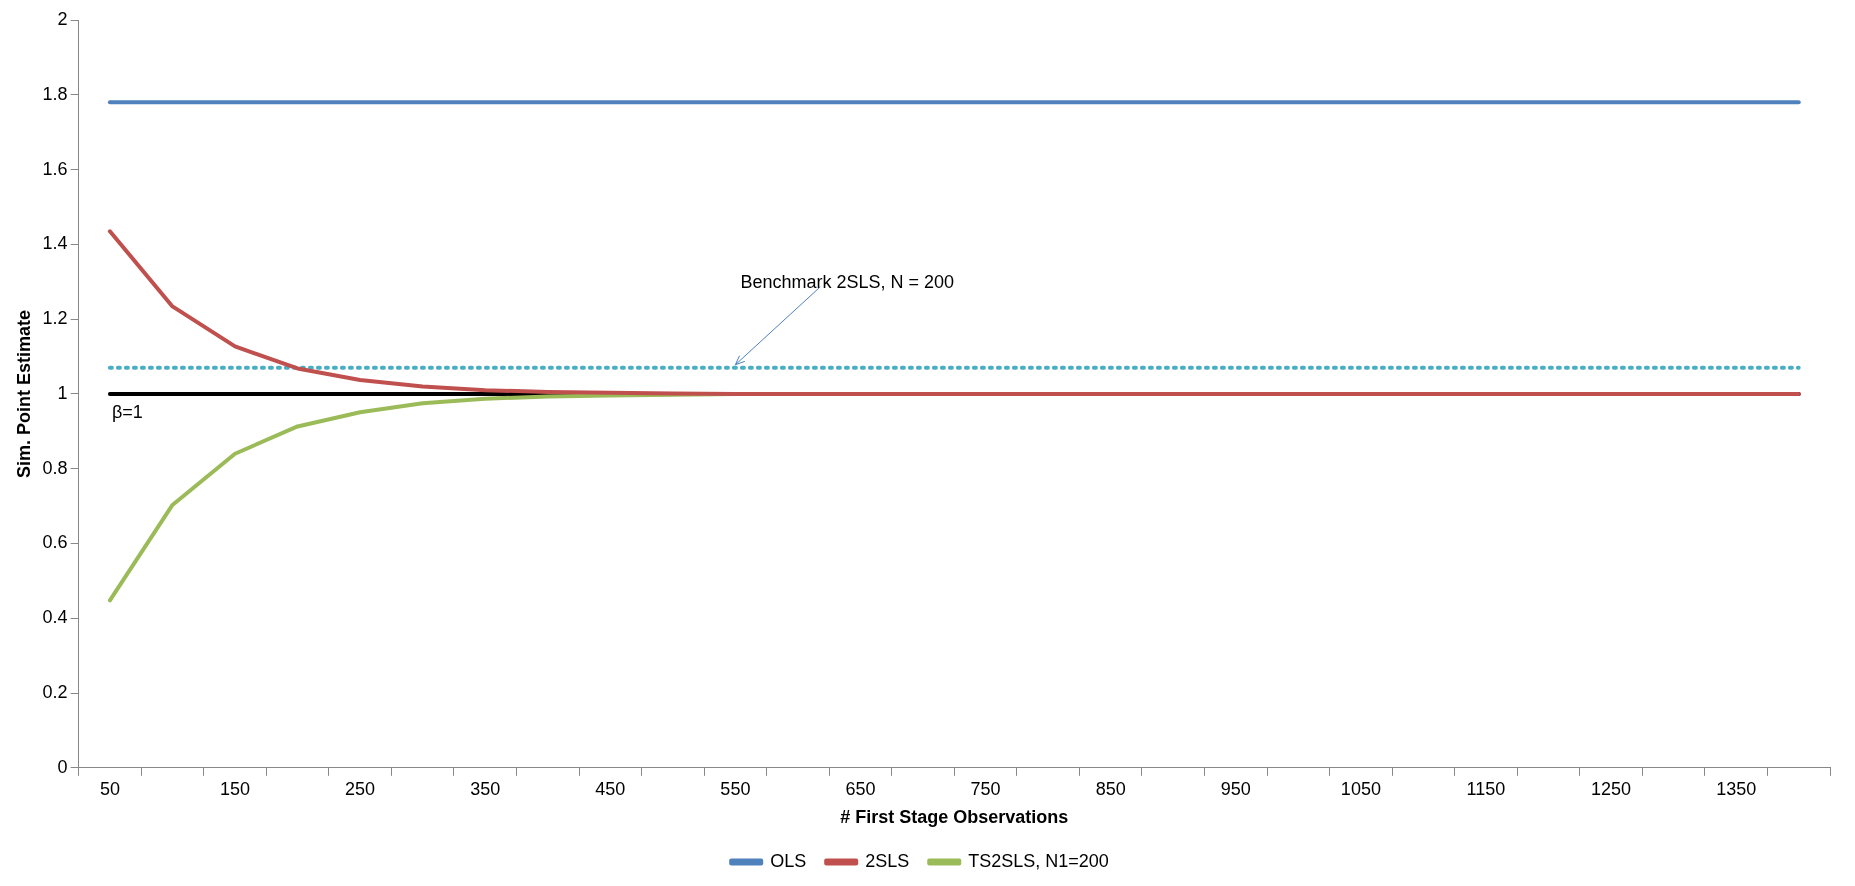 This screenshot has width=1855, height=886. I want to click on y-tick-label: 0.4, so click(55, 617).